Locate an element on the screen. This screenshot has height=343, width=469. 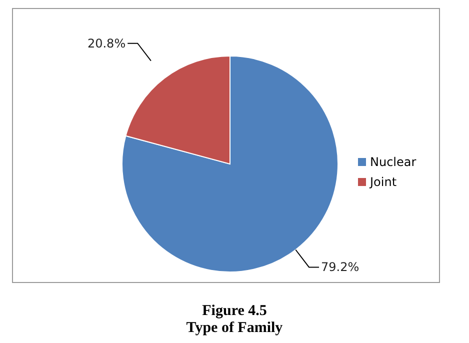
text: Figure 4.5 is located at coordinates (234, 311).